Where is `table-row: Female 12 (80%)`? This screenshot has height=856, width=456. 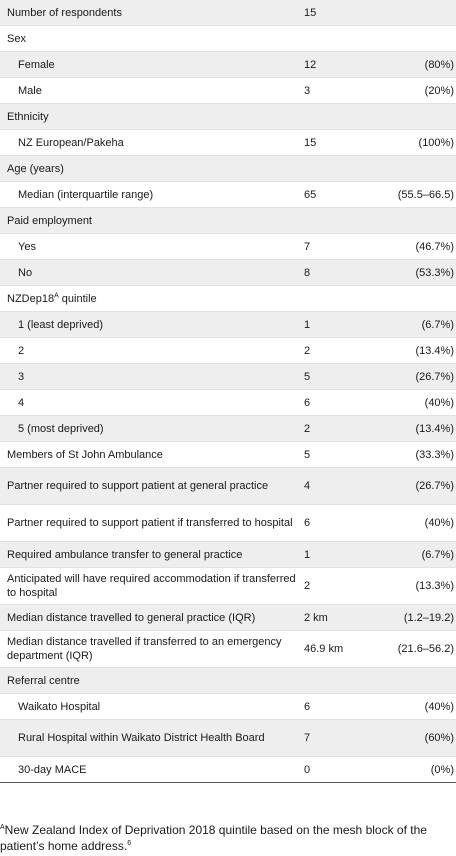 table-row: Female 12 (80%) is located at coordinates (228, 65).